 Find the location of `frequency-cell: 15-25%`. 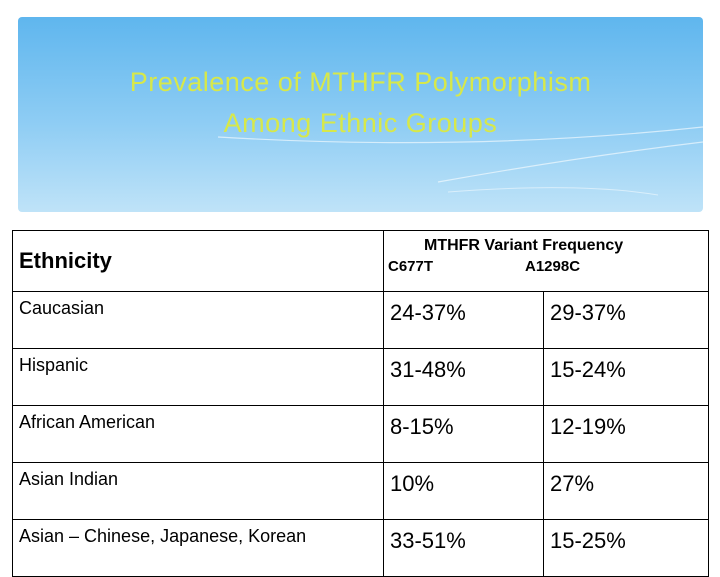

frequency-cell: 15-25% is located at coordinates (626, 548).